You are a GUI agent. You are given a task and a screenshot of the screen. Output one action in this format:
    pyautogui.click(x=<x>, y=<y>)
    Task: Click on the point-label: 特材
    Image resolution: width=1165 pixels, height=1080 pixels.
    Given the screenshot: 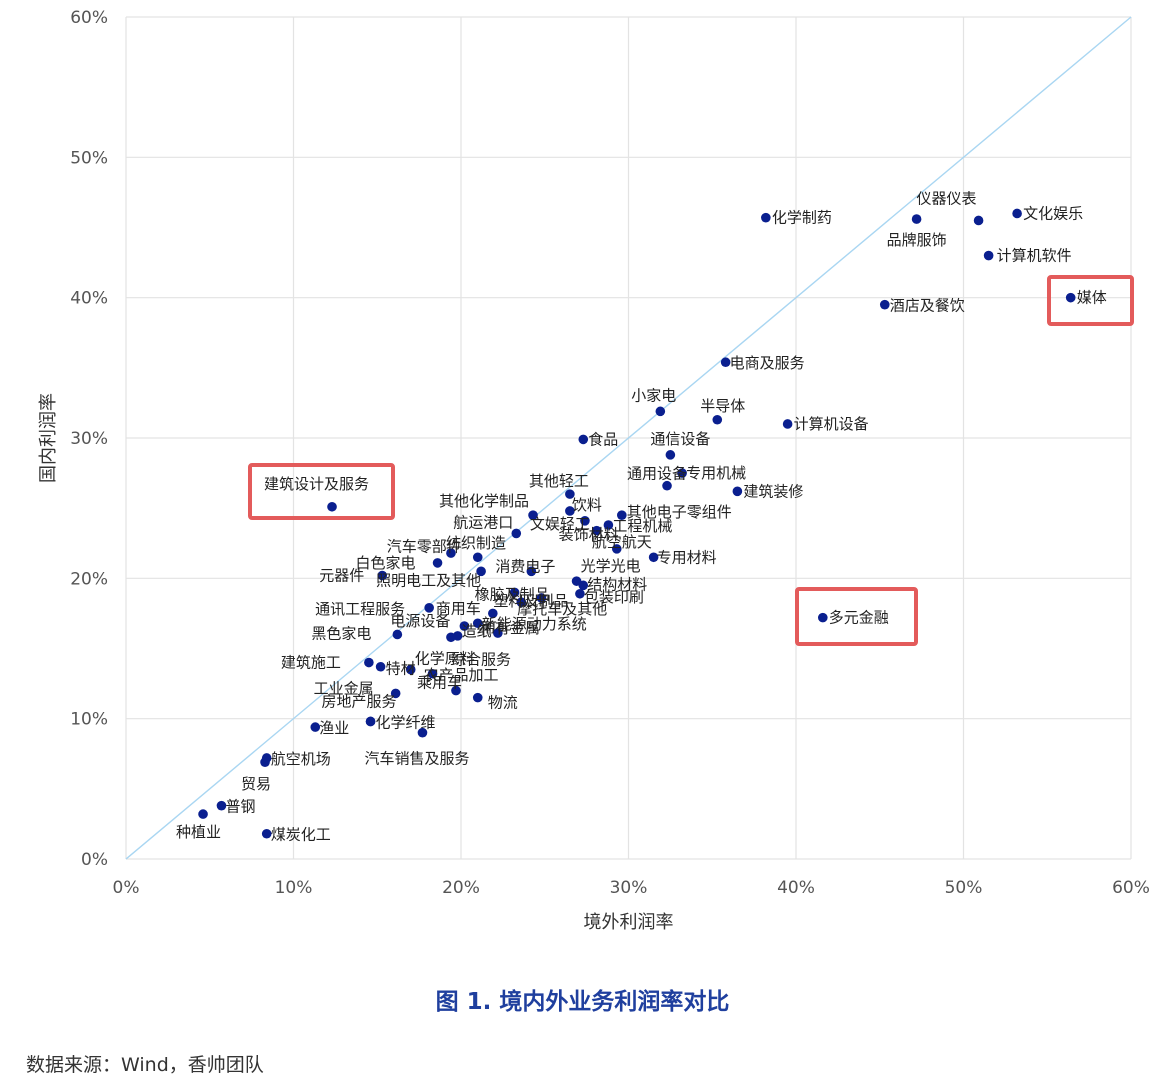 What is the action you would take?
    pyautogui.click(x=401, y=669)
    